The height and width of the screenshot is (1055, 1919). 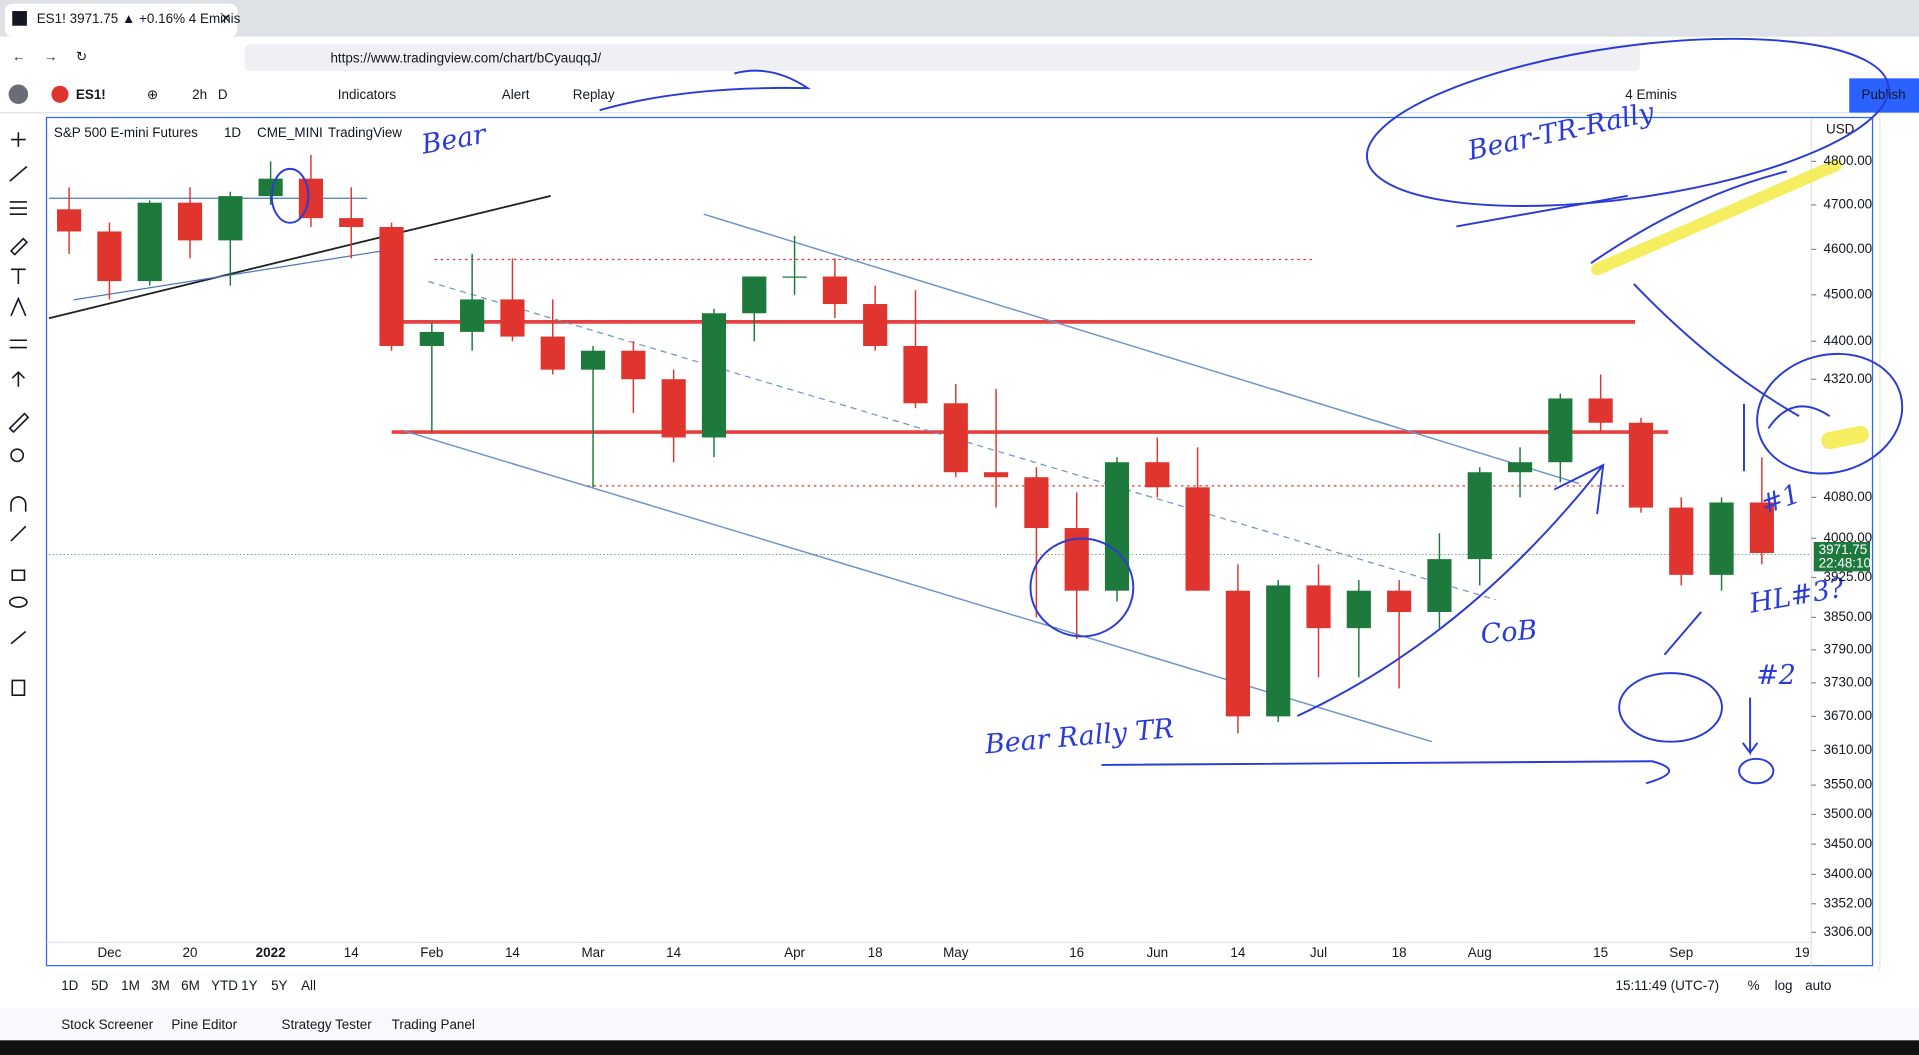 I want to click on x-tick-label: 15, so click(x=1600, y=952).